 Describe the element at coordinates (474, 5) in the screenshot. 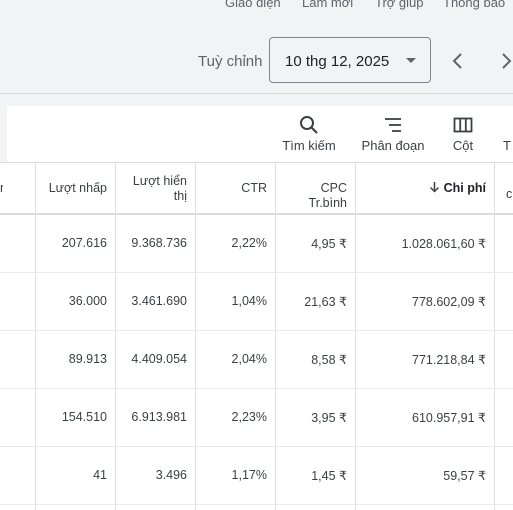

I see `nav-notifications: Thông báo` at that location.